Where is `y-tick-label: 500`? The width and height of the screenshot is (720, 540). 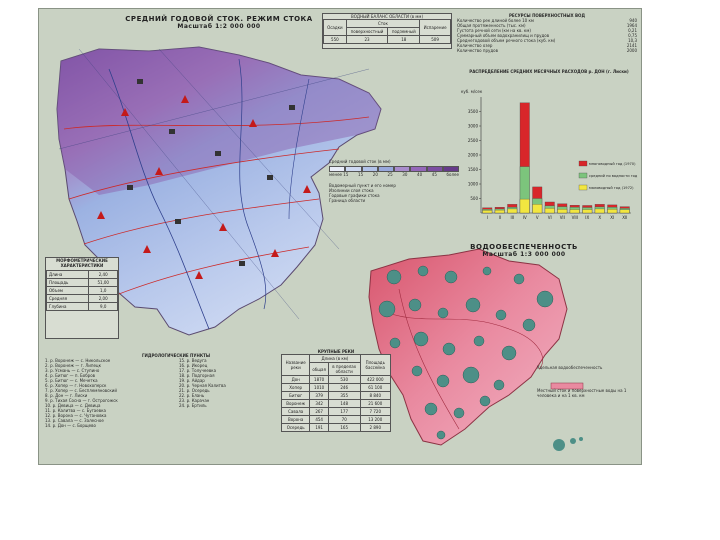
y-tick-label: 500 is located at coordinates (474, 198).